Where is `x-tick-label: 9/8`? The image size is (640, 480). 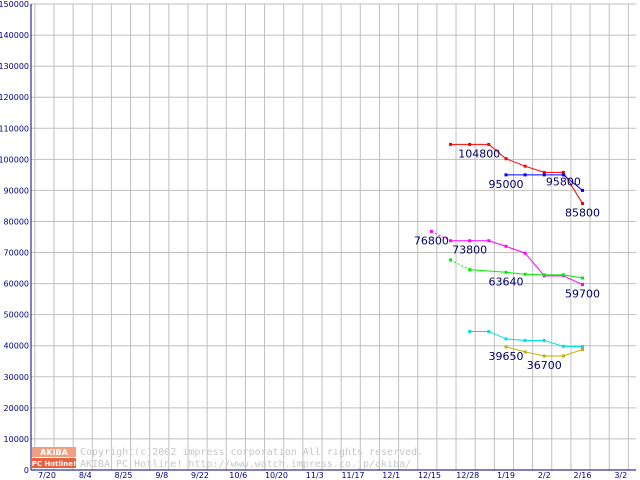
x-tick-label: 9/8 is located at coordinates (161, 475).